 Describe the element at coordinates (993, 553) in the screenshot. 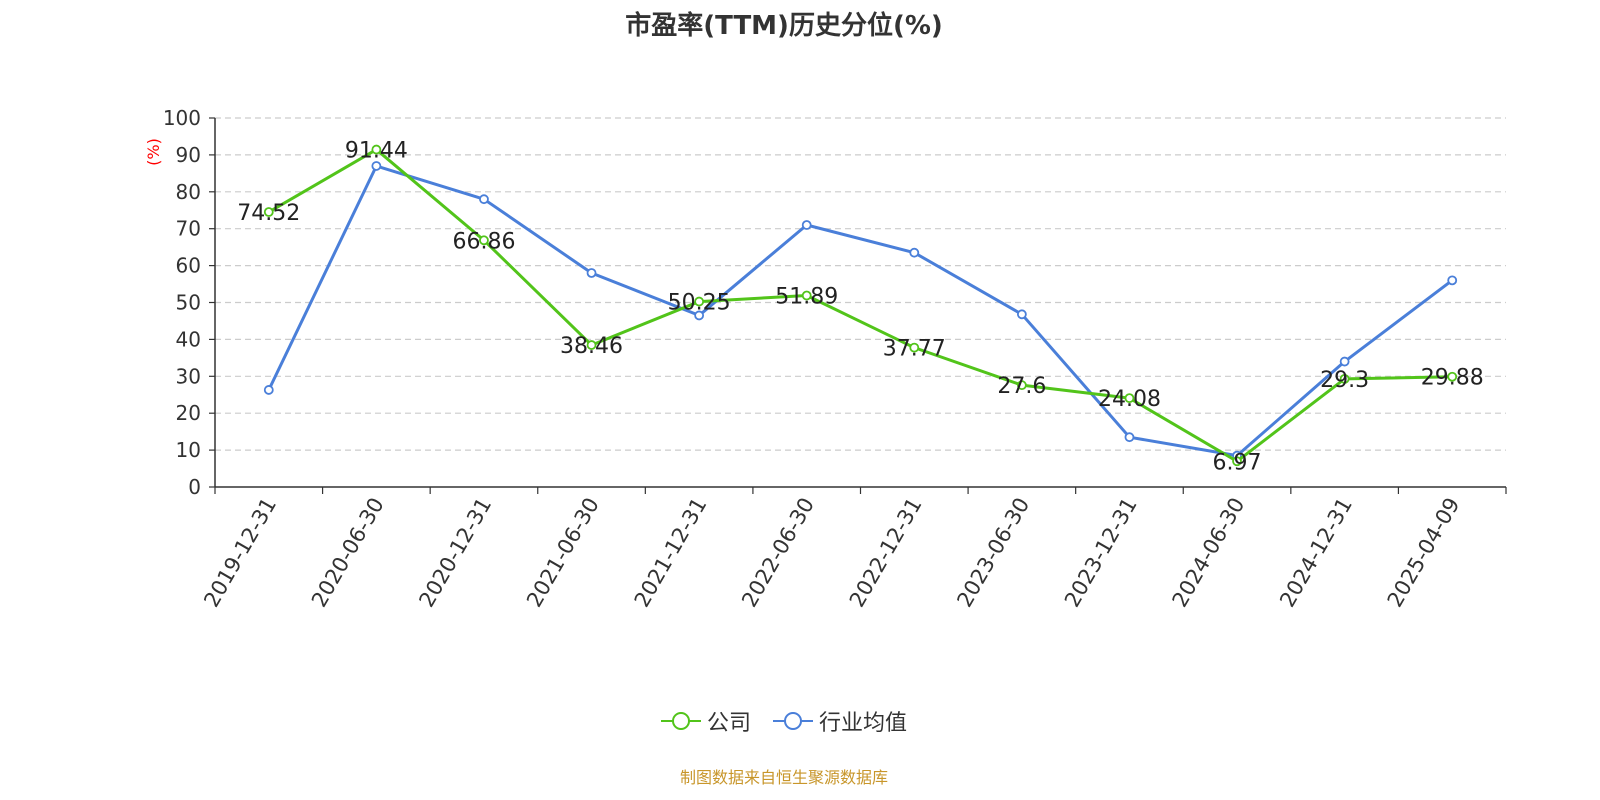

I see `x-tick-label: 2023-06-30` at that location.